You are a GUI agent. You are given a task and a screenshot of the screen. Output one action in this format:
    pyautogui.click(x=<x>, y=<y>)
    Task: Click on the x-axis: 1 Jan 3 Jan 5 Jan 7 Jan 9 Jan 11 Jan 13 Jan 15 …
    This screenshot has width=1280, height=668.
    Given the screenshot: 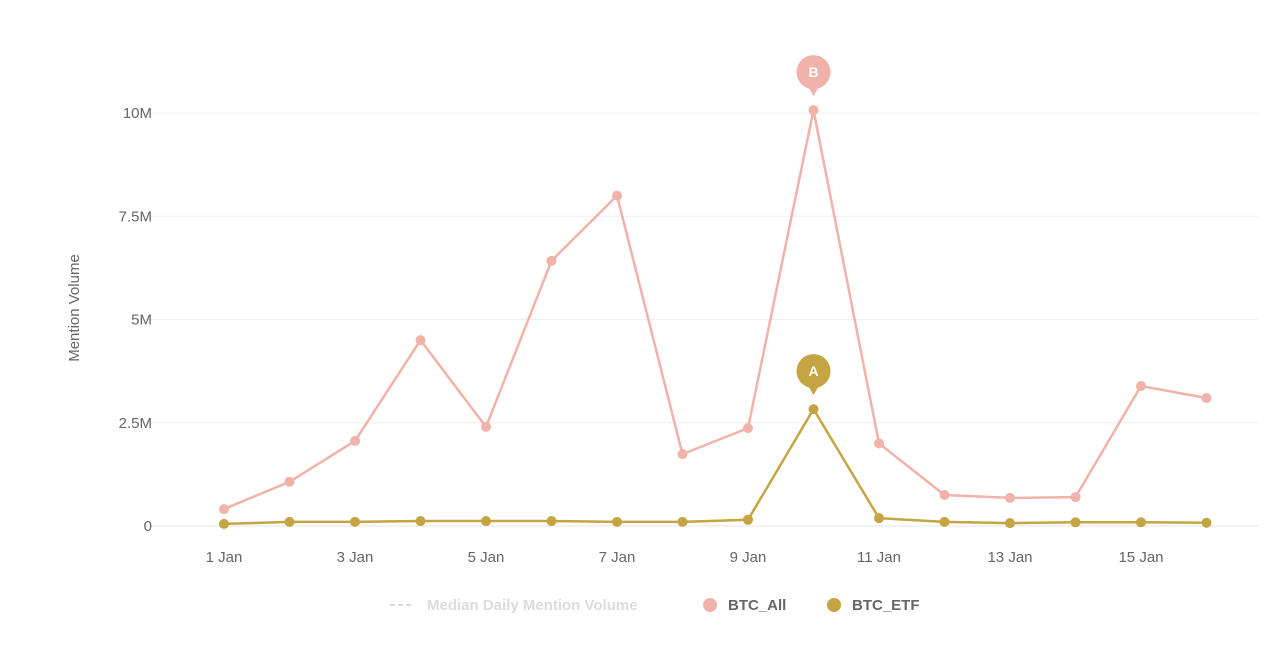 What is the action you would take?
    pyautogui.click(x=685, y=557)
    